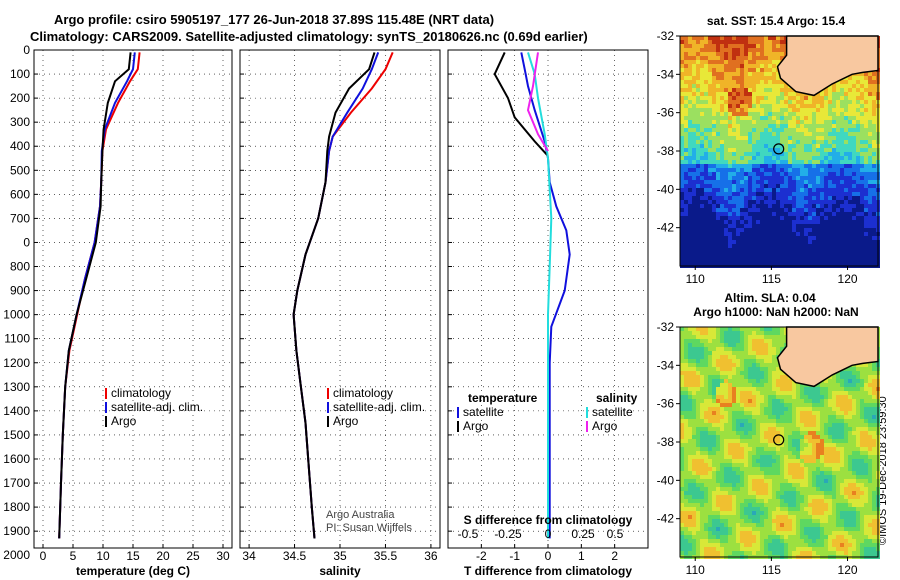  I want to click on lat-tick-label: -32, so click(666, 36).